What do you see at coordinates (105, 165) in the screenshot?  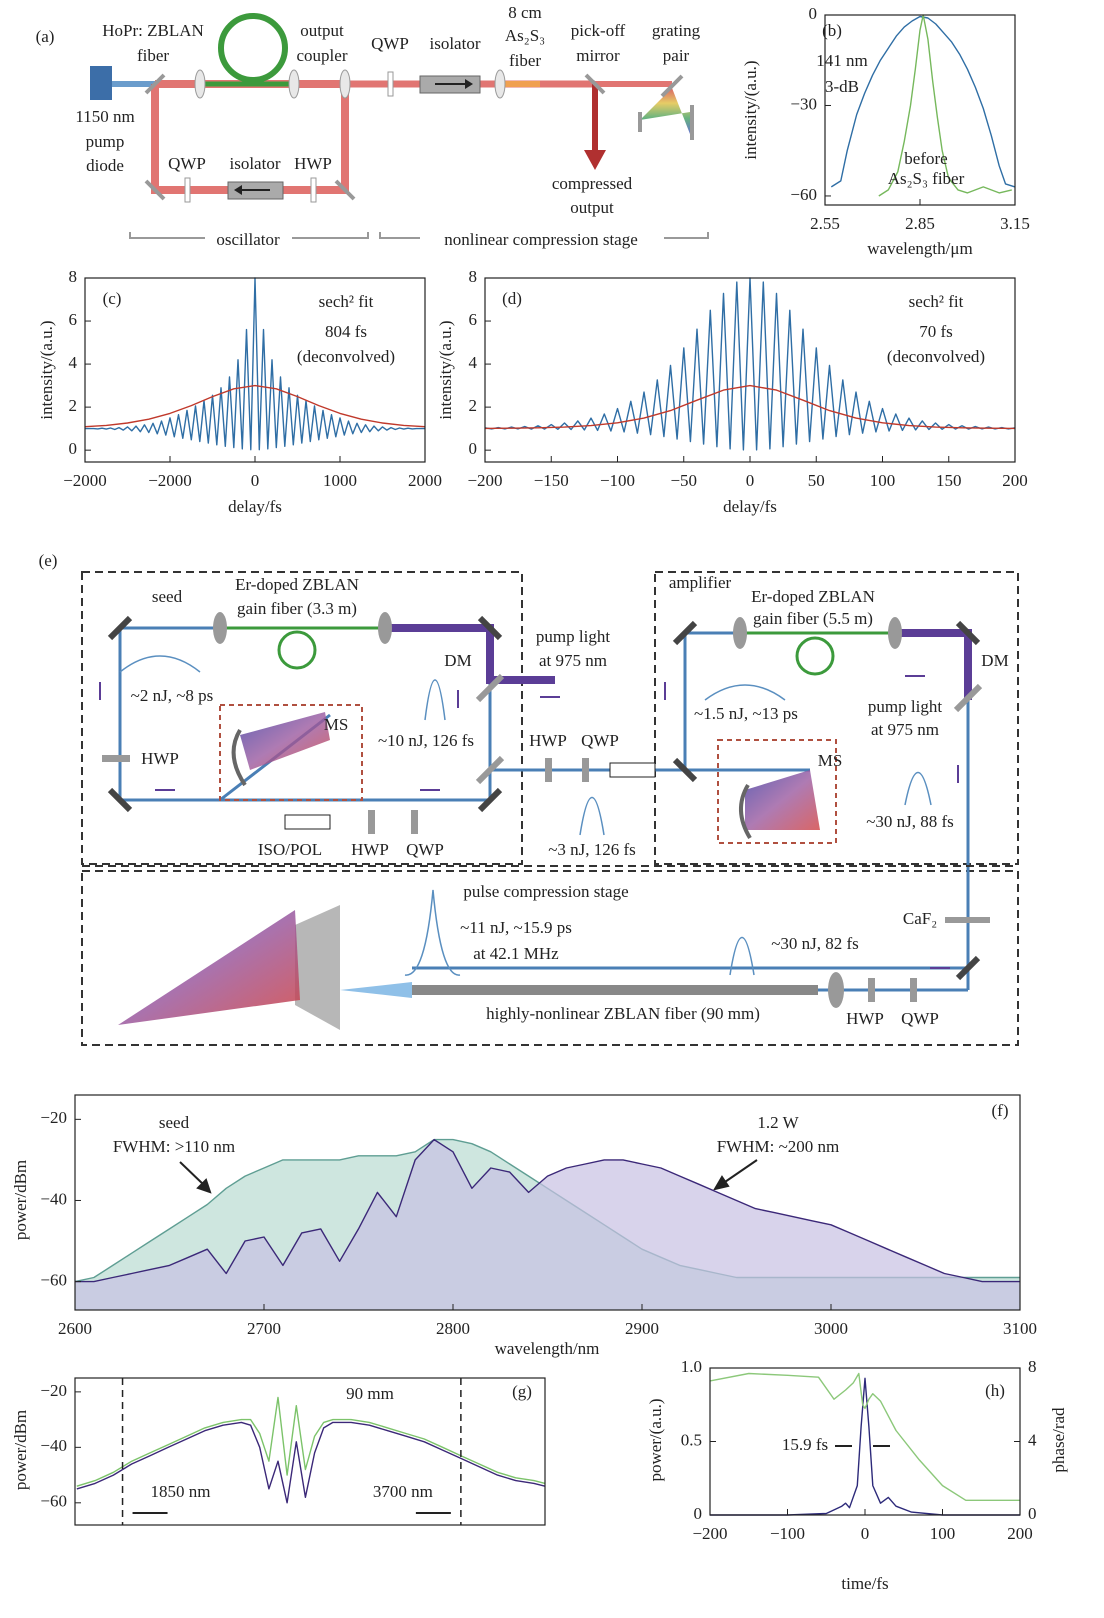 I see `diagram-text: diode` at bounding box center [105, 165].